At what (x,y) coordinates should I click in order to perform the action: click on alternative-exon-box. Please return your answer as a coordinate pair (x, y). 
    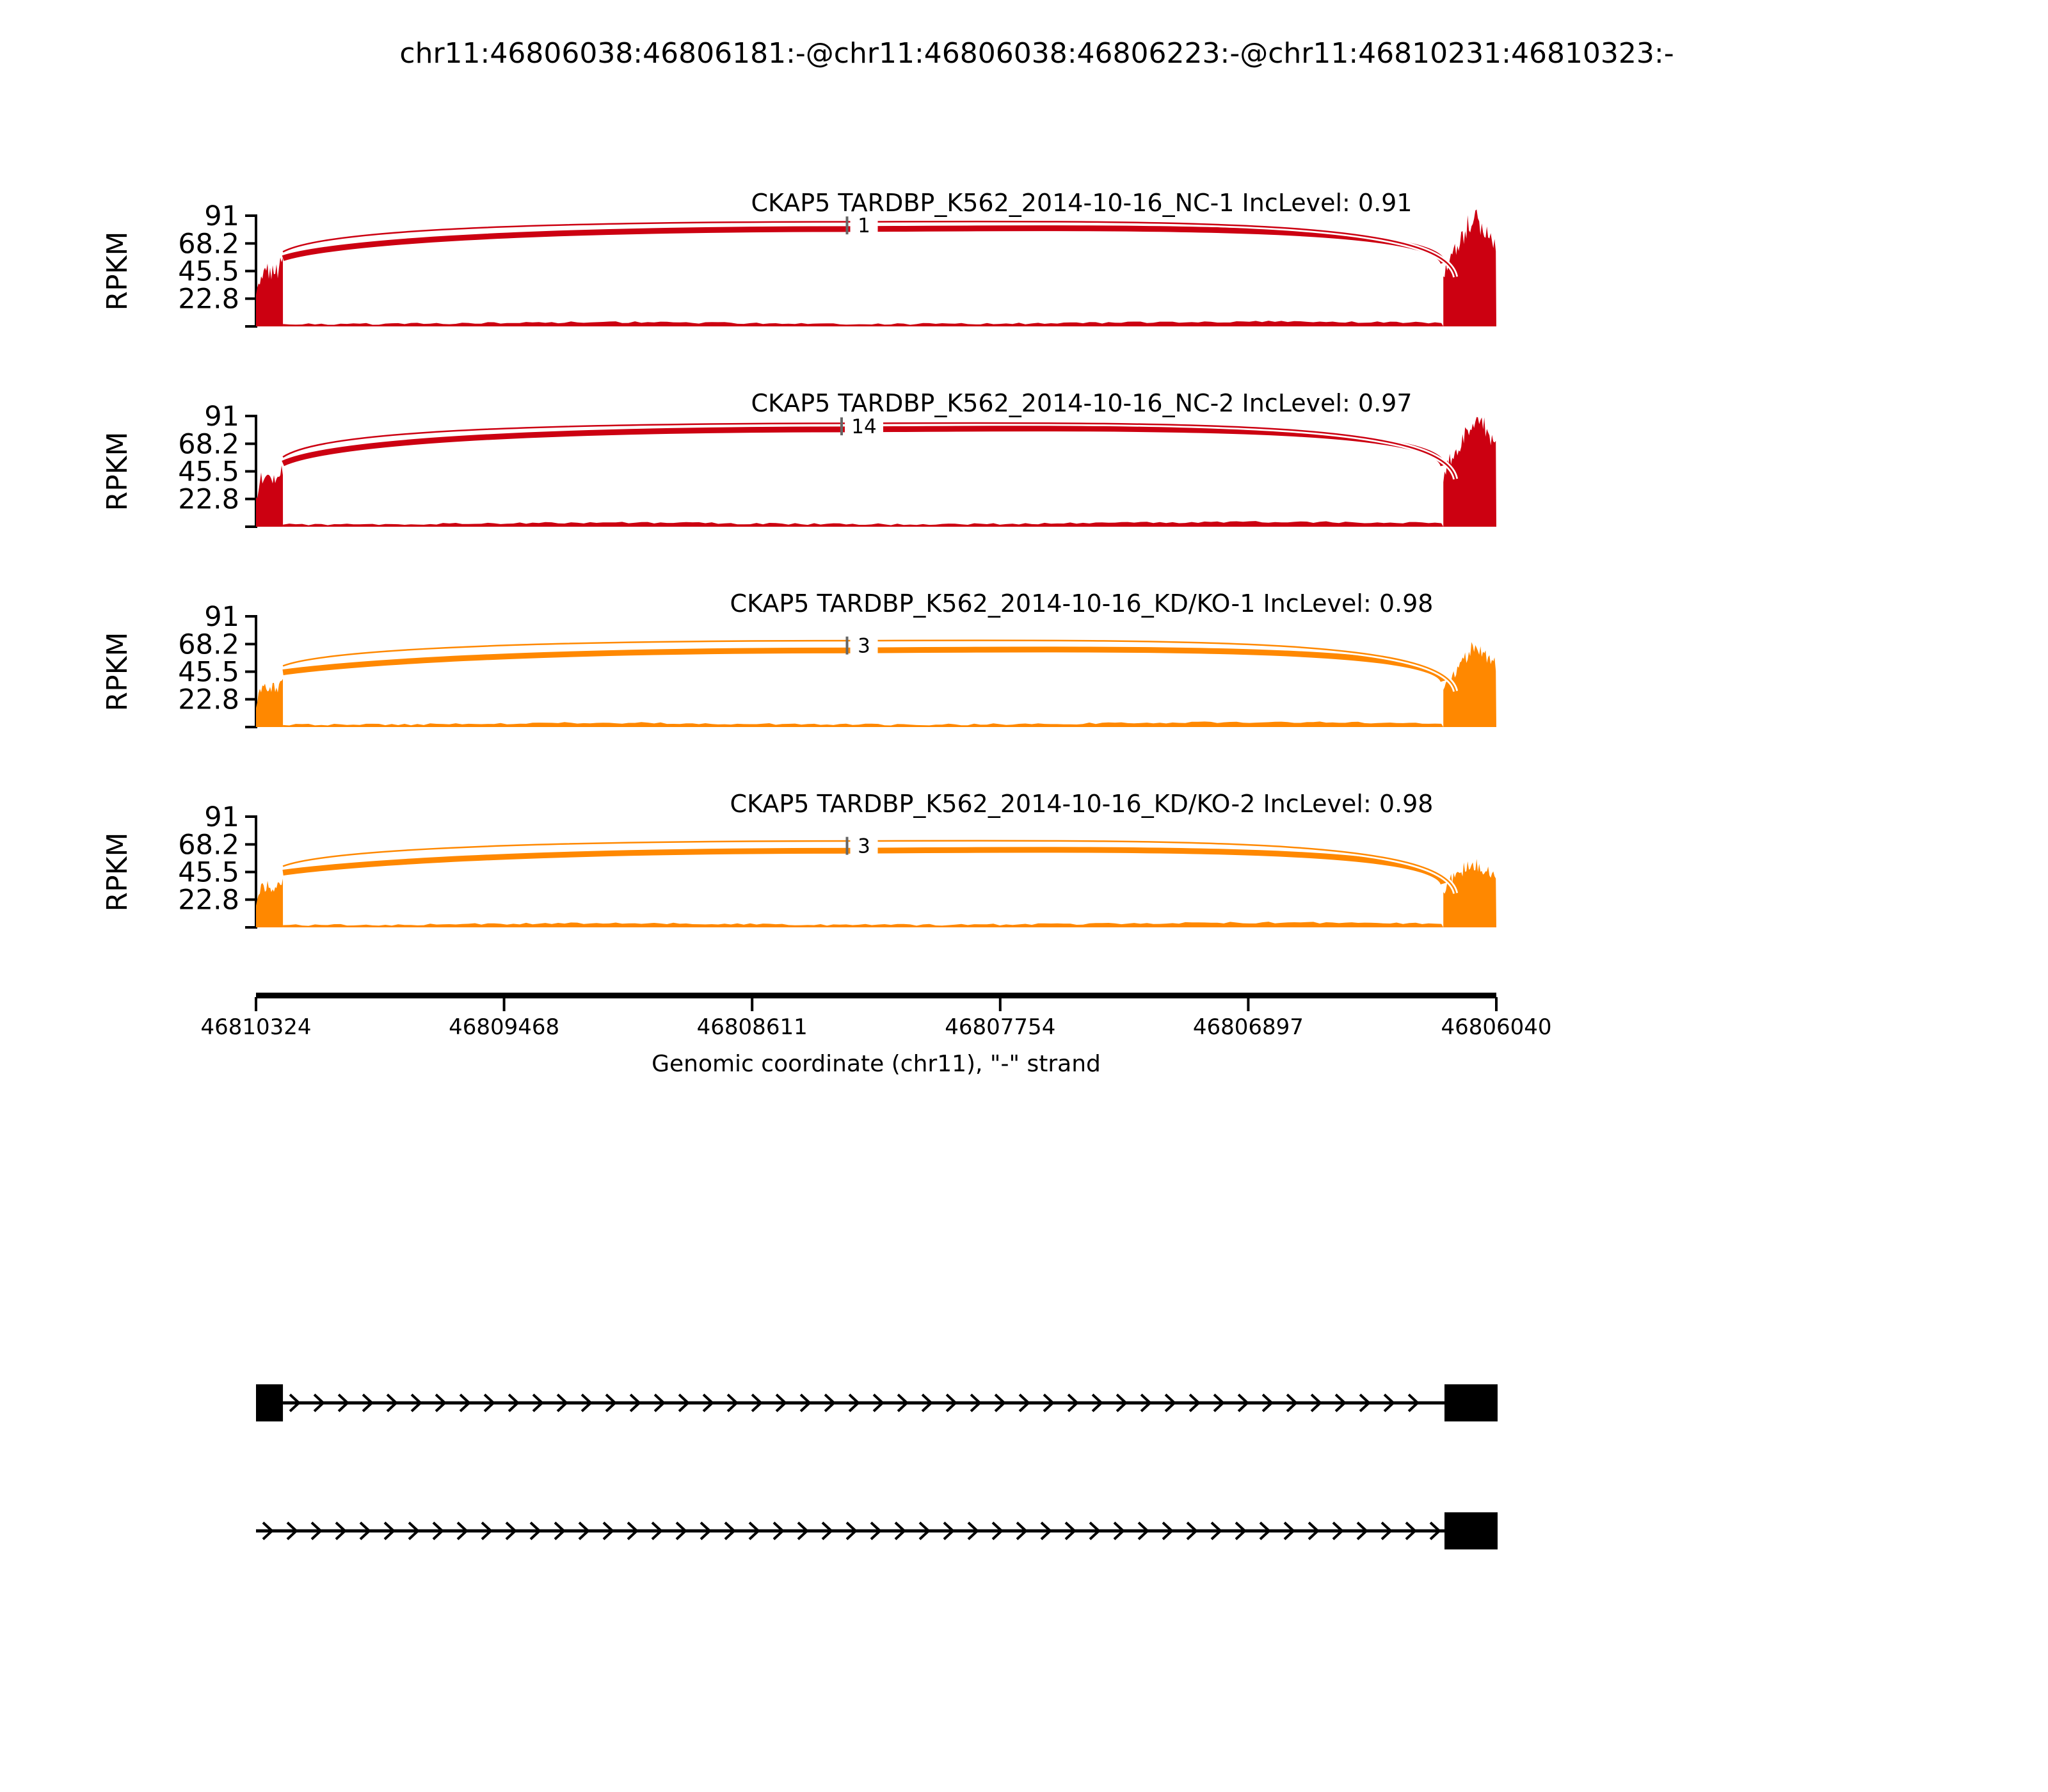
    Looking at the image, I should click on (1471, 1402).